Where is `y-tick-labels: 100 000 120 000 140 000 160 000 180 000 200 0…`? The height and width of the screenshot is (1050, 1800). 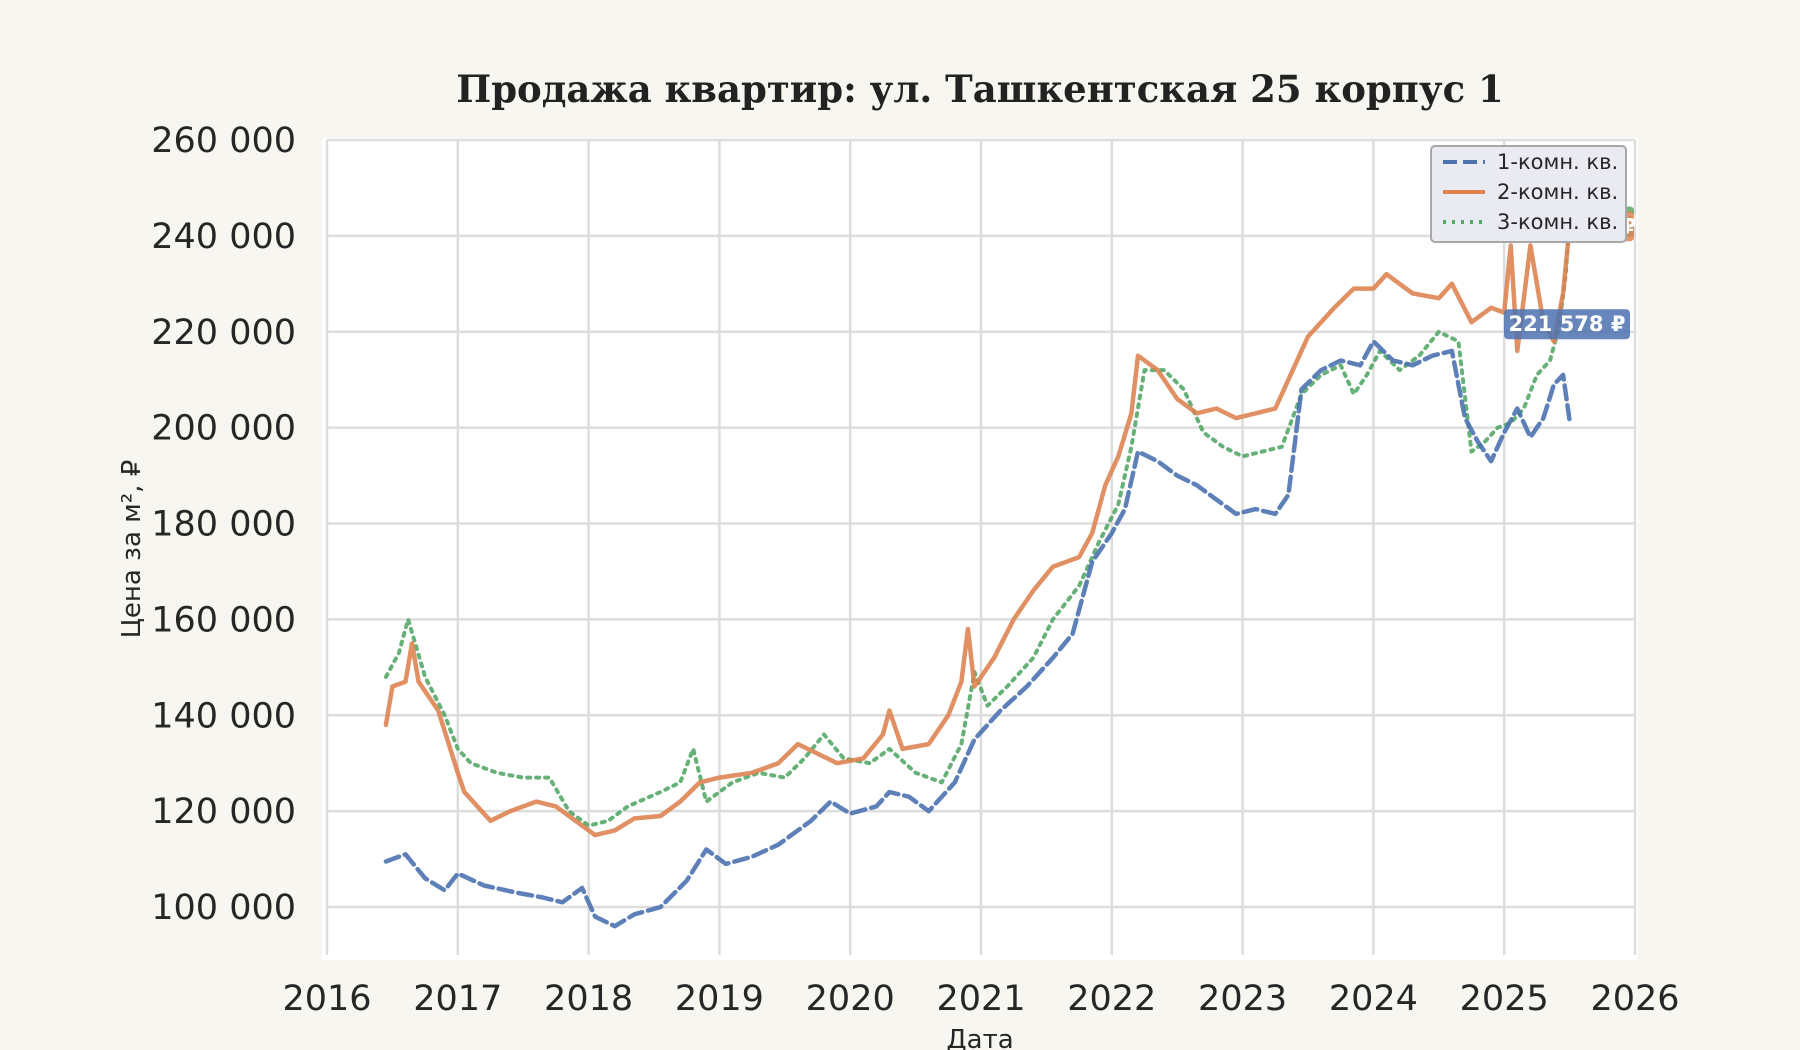 y-tick-labels: 100 000 120 000 140 000 160 000 180 000 200 0… is located at coordinates (223, 524).